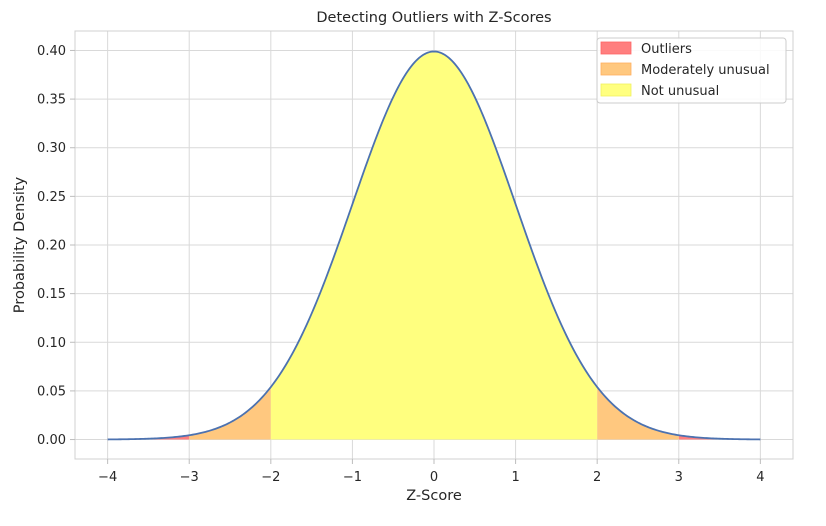 The image size is (826, 526). I want to click on x-tick-label: 2, so click(597, 477).